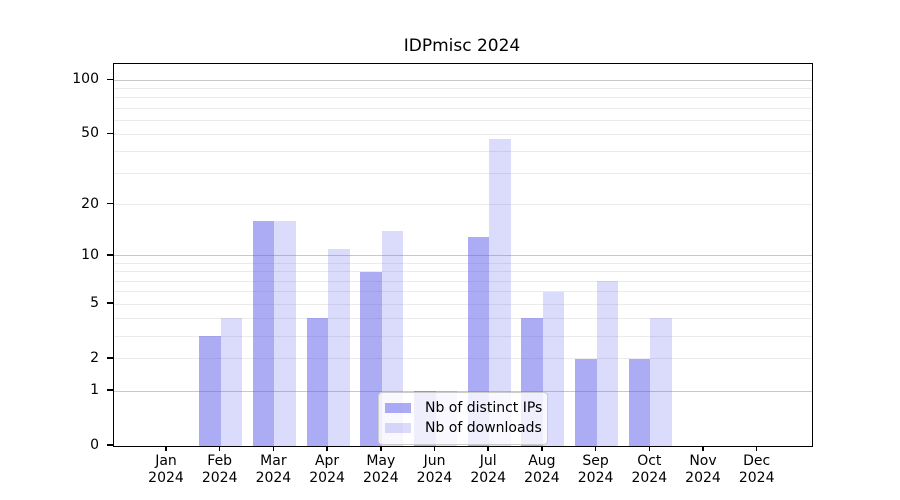  I want to click on bar-downloads-sep, so click(607, 363).